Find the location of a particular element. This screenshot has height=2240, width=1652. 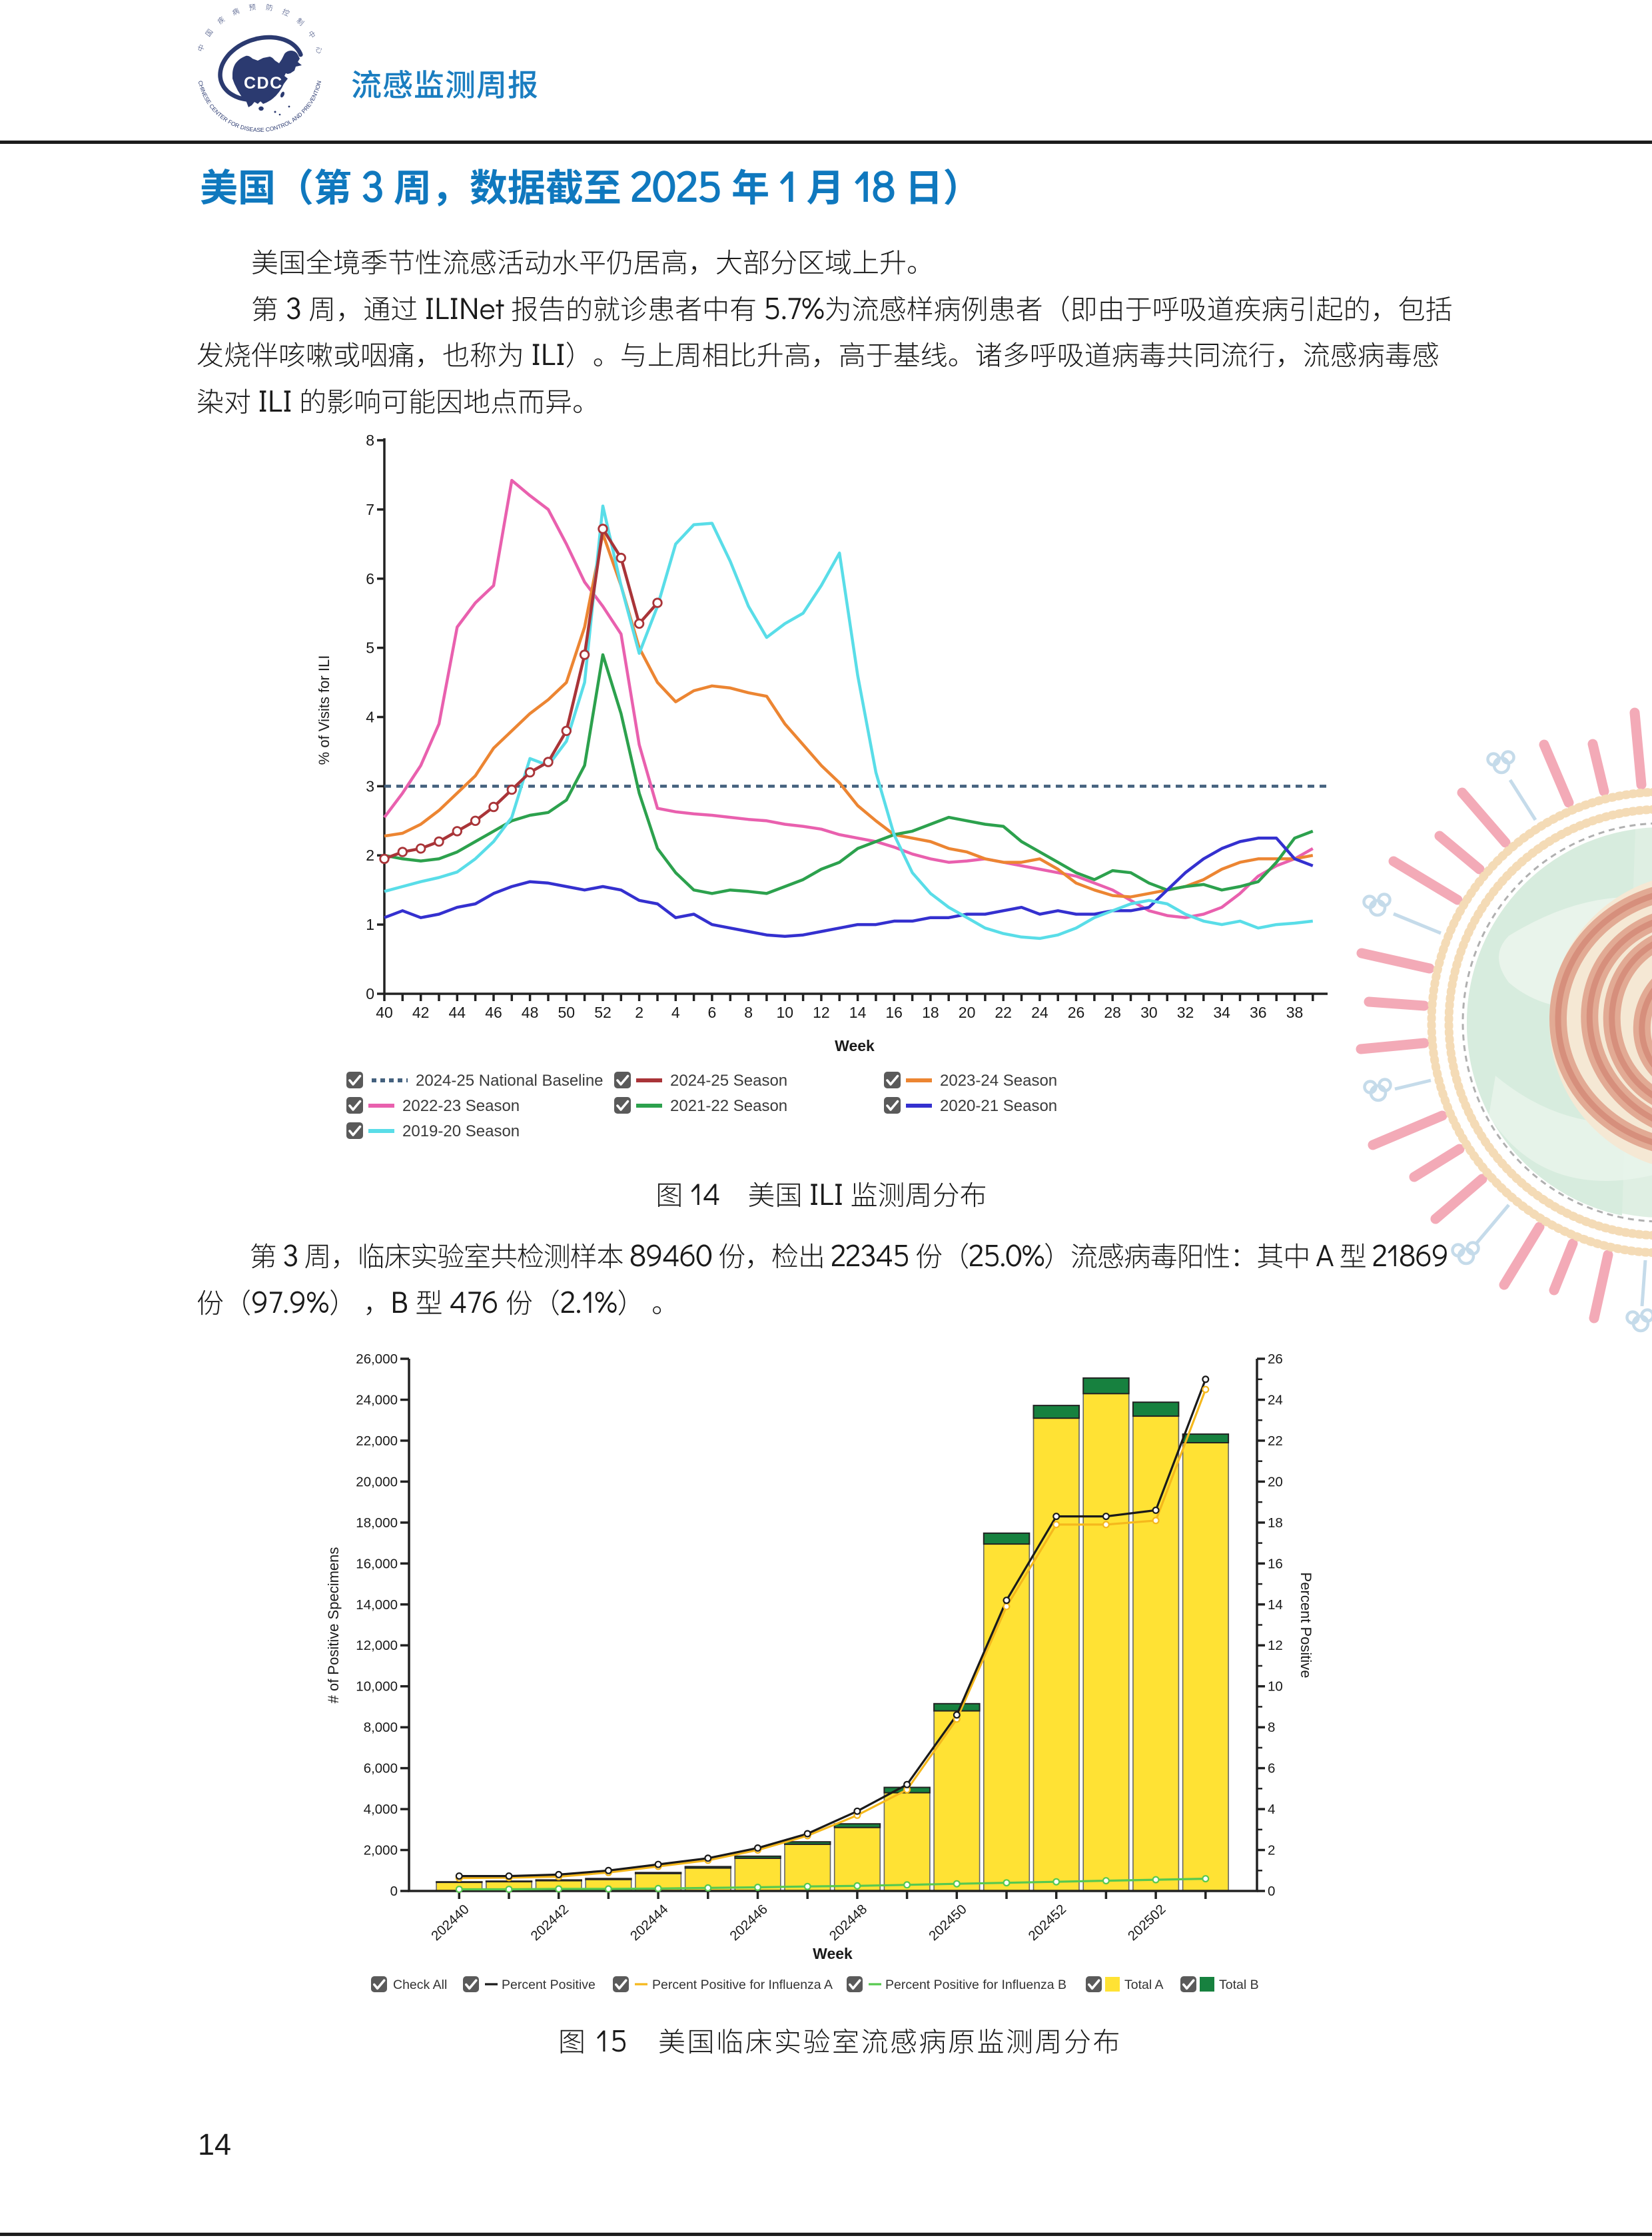

svg-text: Total B is located at coordinates (1239, 1985).